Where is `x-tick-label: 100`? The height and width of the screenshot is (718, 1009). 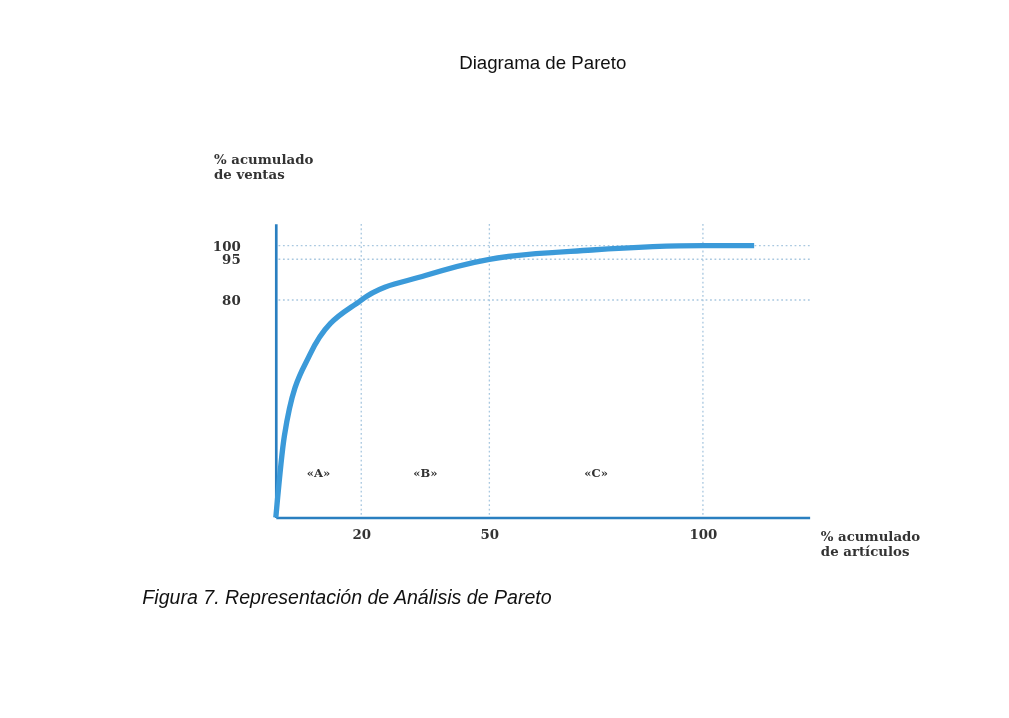 x-tick-label: 100 is located at coordinates (703, 534).